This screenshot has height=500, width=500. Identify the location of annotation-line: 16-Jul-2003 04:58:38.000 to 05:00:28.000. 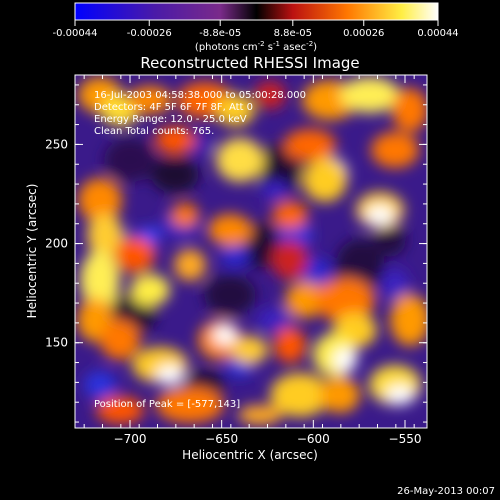
(200, 95).